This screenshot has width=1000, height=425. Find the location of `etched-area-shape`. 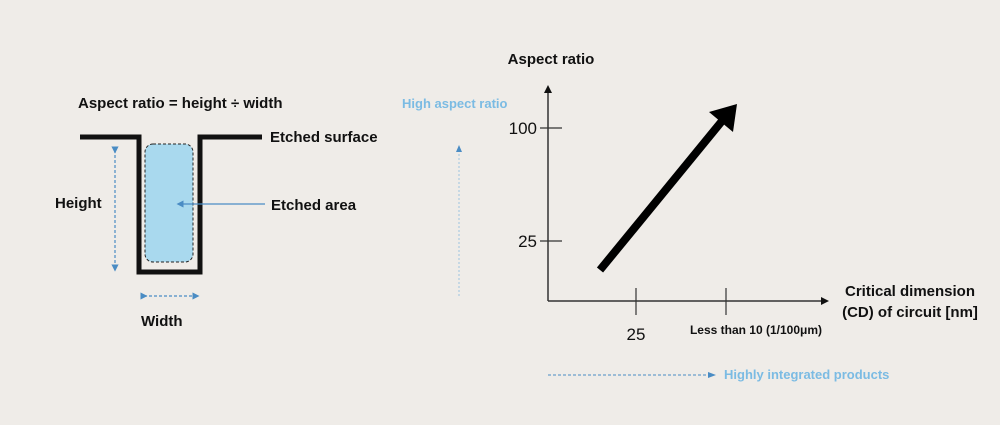

etched-area-shape is located at coordinates (169, 203).